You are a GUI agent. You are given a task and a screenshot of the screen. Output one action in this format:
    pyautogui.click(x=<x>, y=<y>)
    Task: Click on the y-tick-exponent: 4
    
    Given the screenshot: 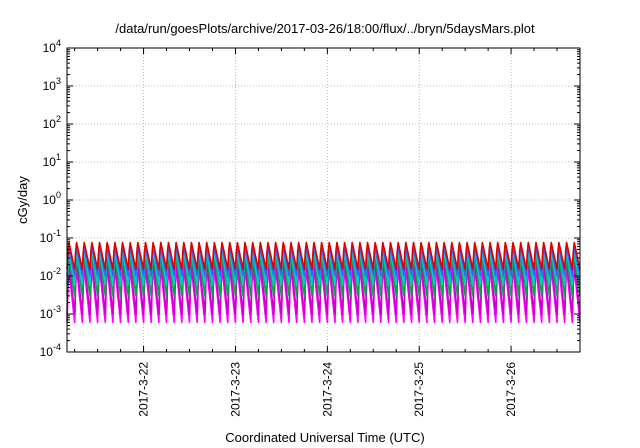 What is the action you would take?
    pyautogui.click(x=58, y=43)
    